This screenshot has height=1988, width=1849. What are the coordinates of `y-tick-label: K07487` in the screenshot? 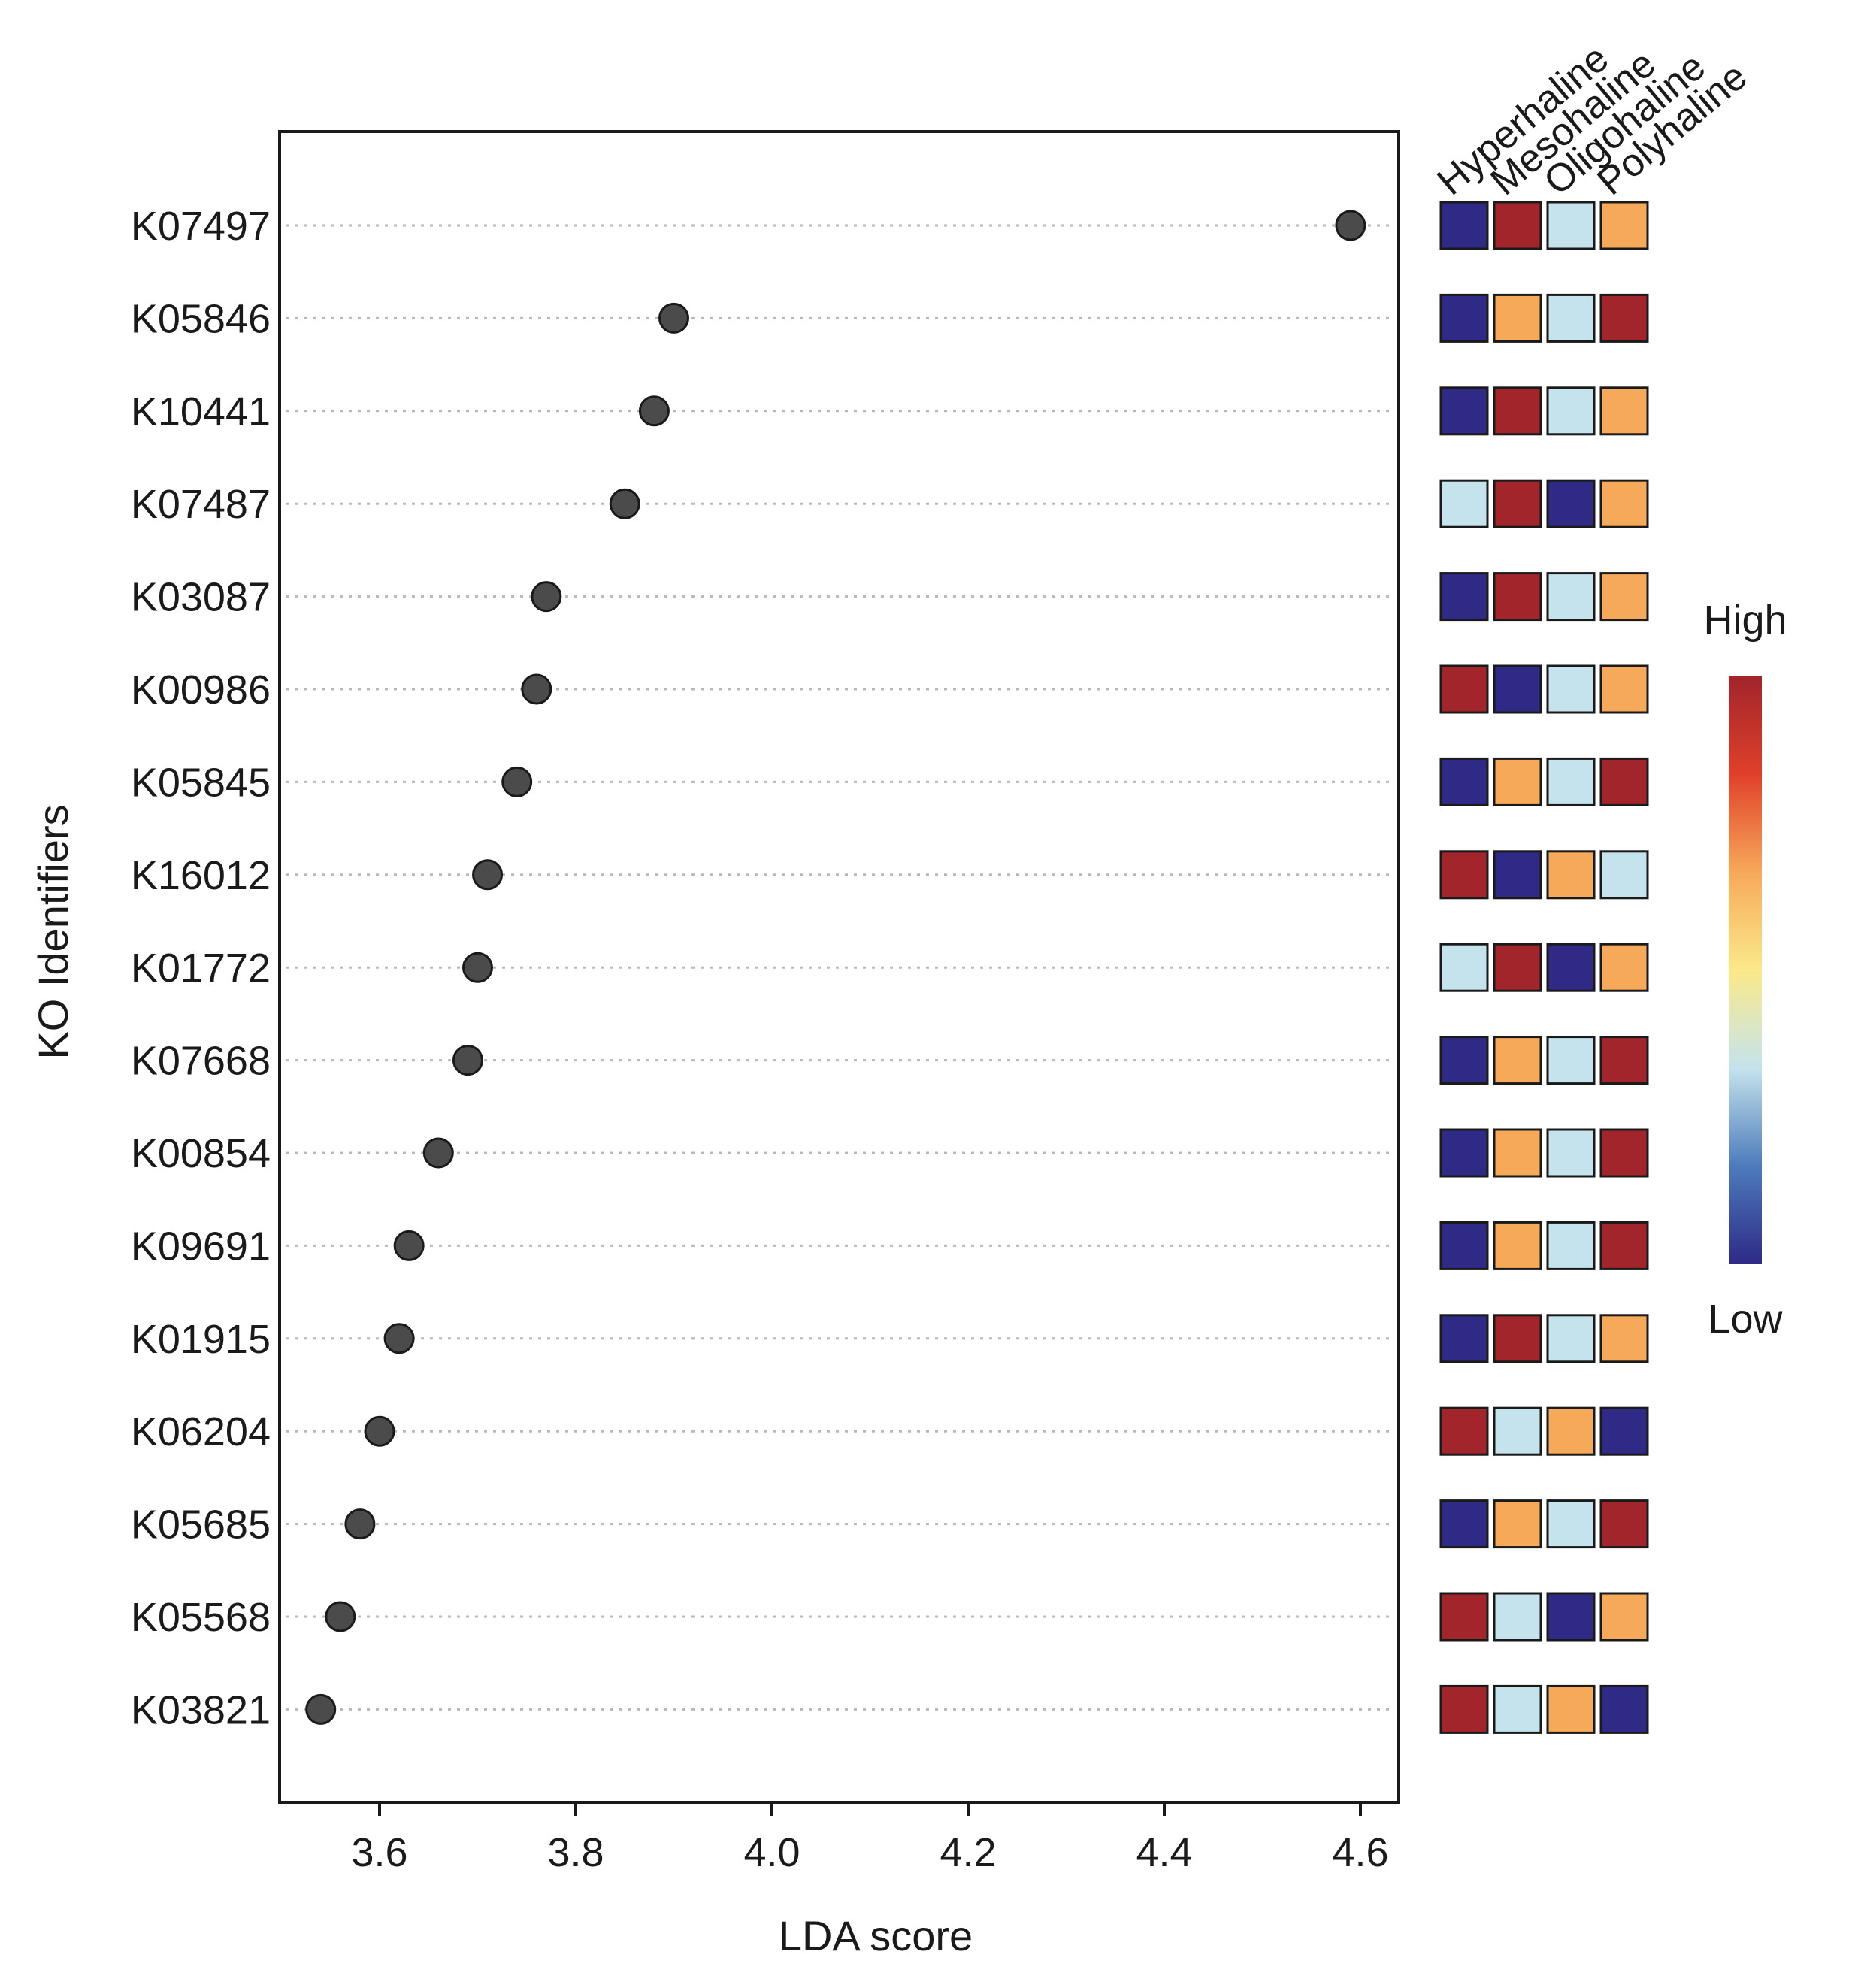 It's located at (201, 505).